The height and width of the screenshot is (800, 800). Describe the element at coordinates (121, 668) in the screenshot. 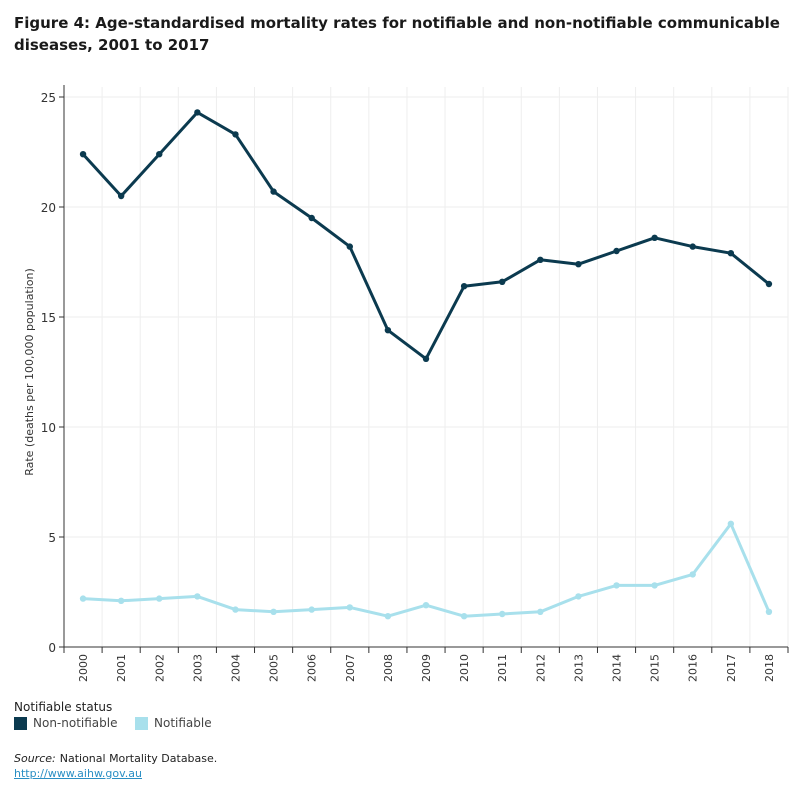

I see `x-tick-label: 2001` at that location.